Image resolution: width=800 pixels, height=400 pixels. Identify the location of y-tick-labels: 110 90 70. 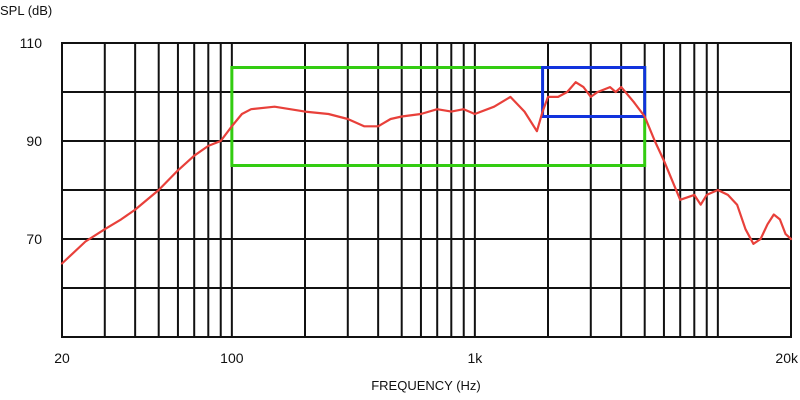
(31, 141).